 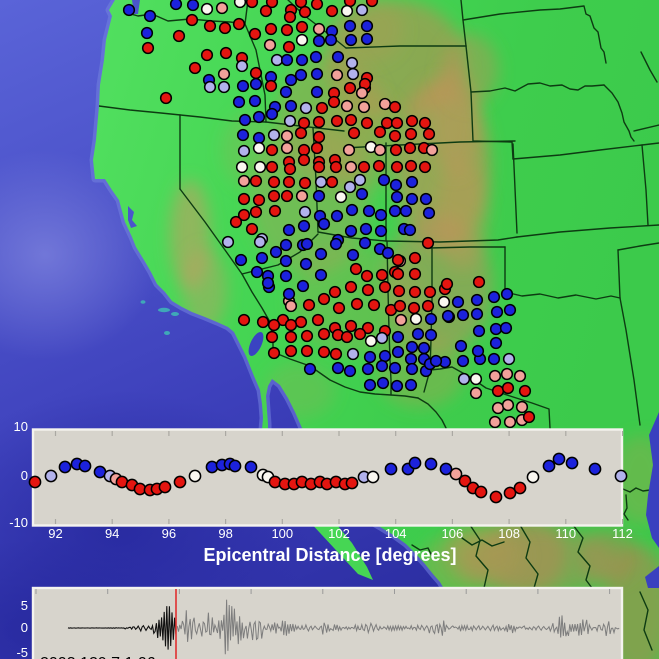 I want to click on svg-text: 98, so click(x=225, y=533).